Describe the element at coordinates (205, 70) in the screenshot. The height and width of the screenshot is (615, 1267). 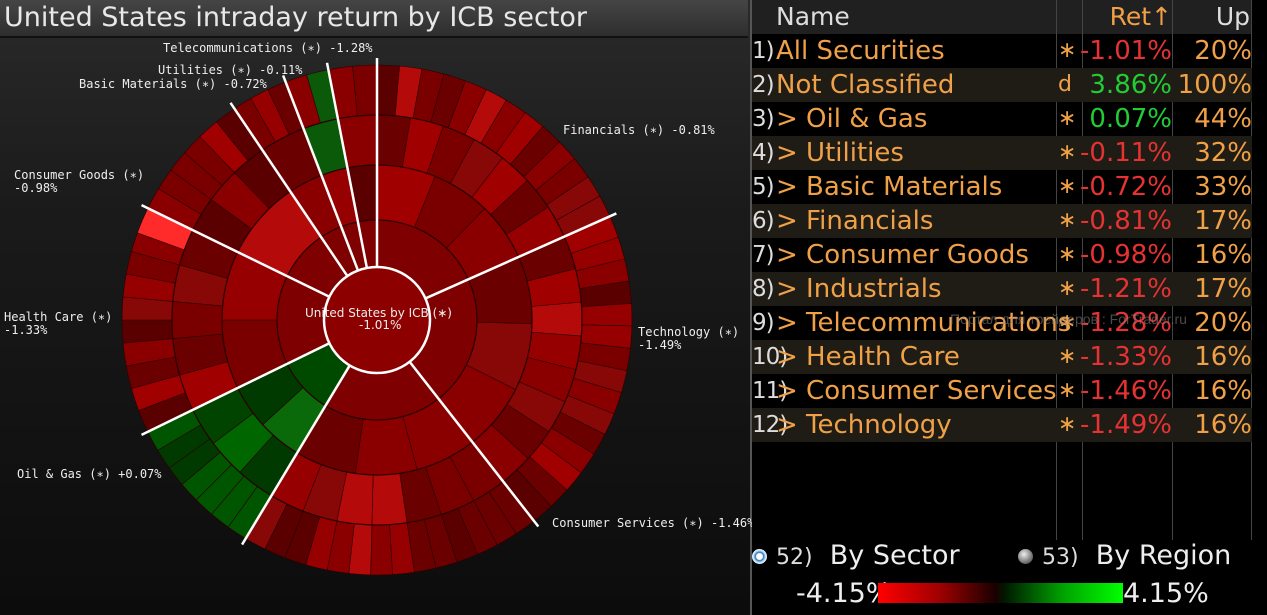
I see `label-utilities-name: Utilities (∗)` at that location.